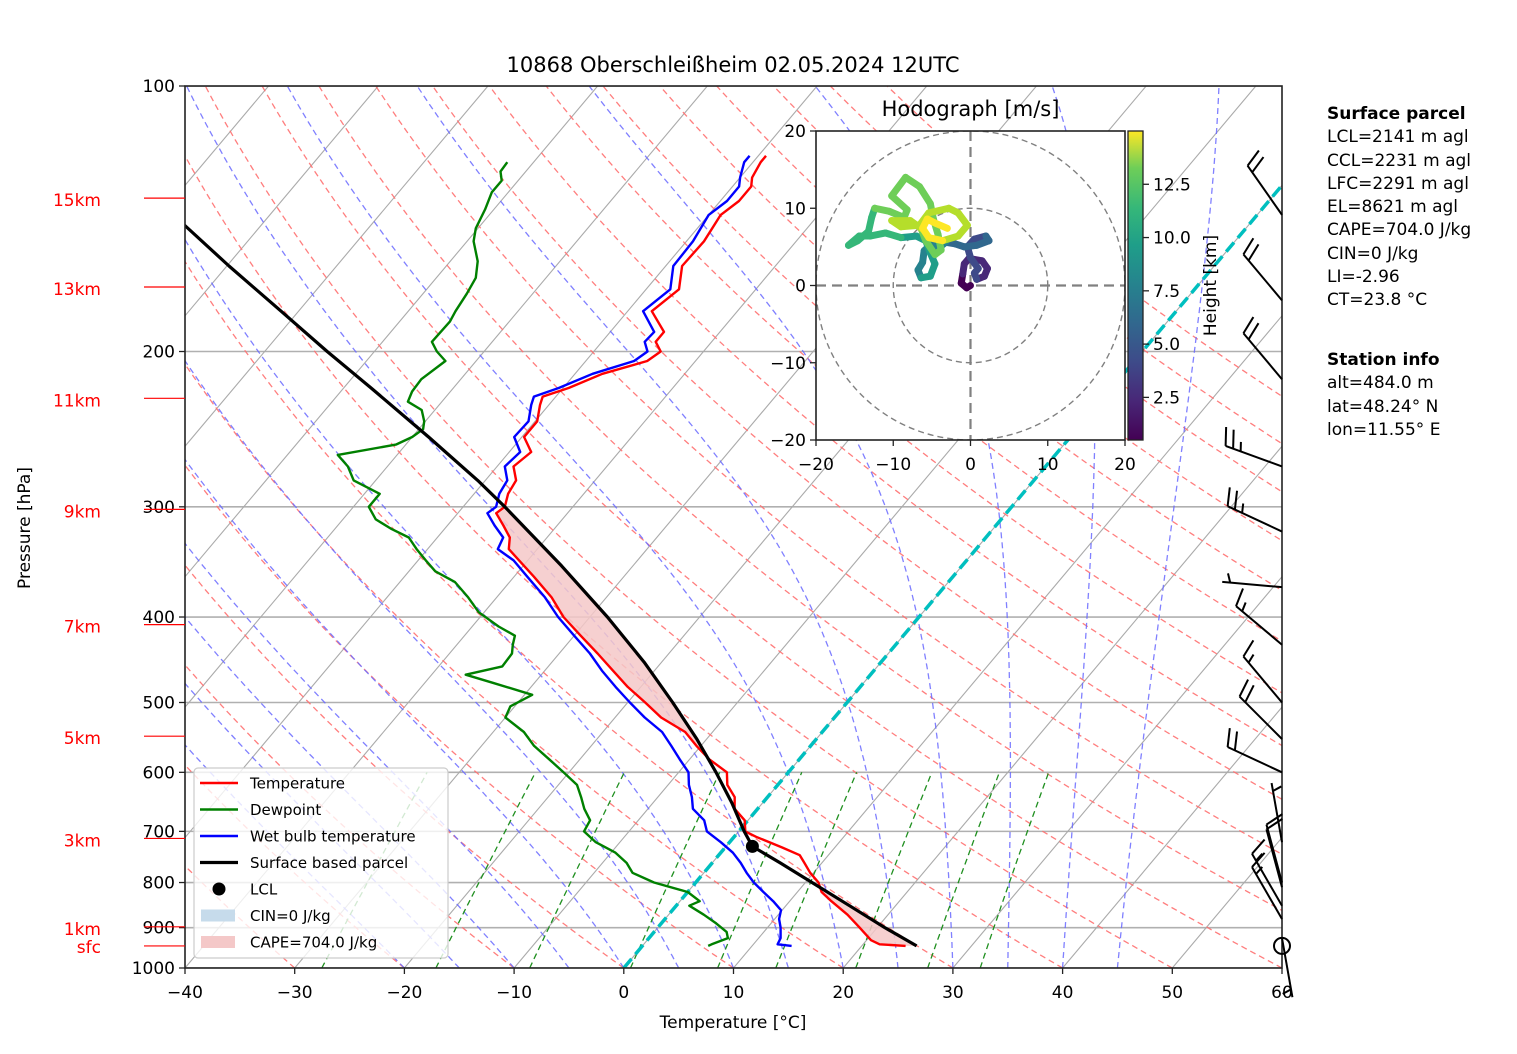  What do you see at coordinates (970, 285) in the screenshot?
I see `hodograph-plot` at bounding box center [970, 285].